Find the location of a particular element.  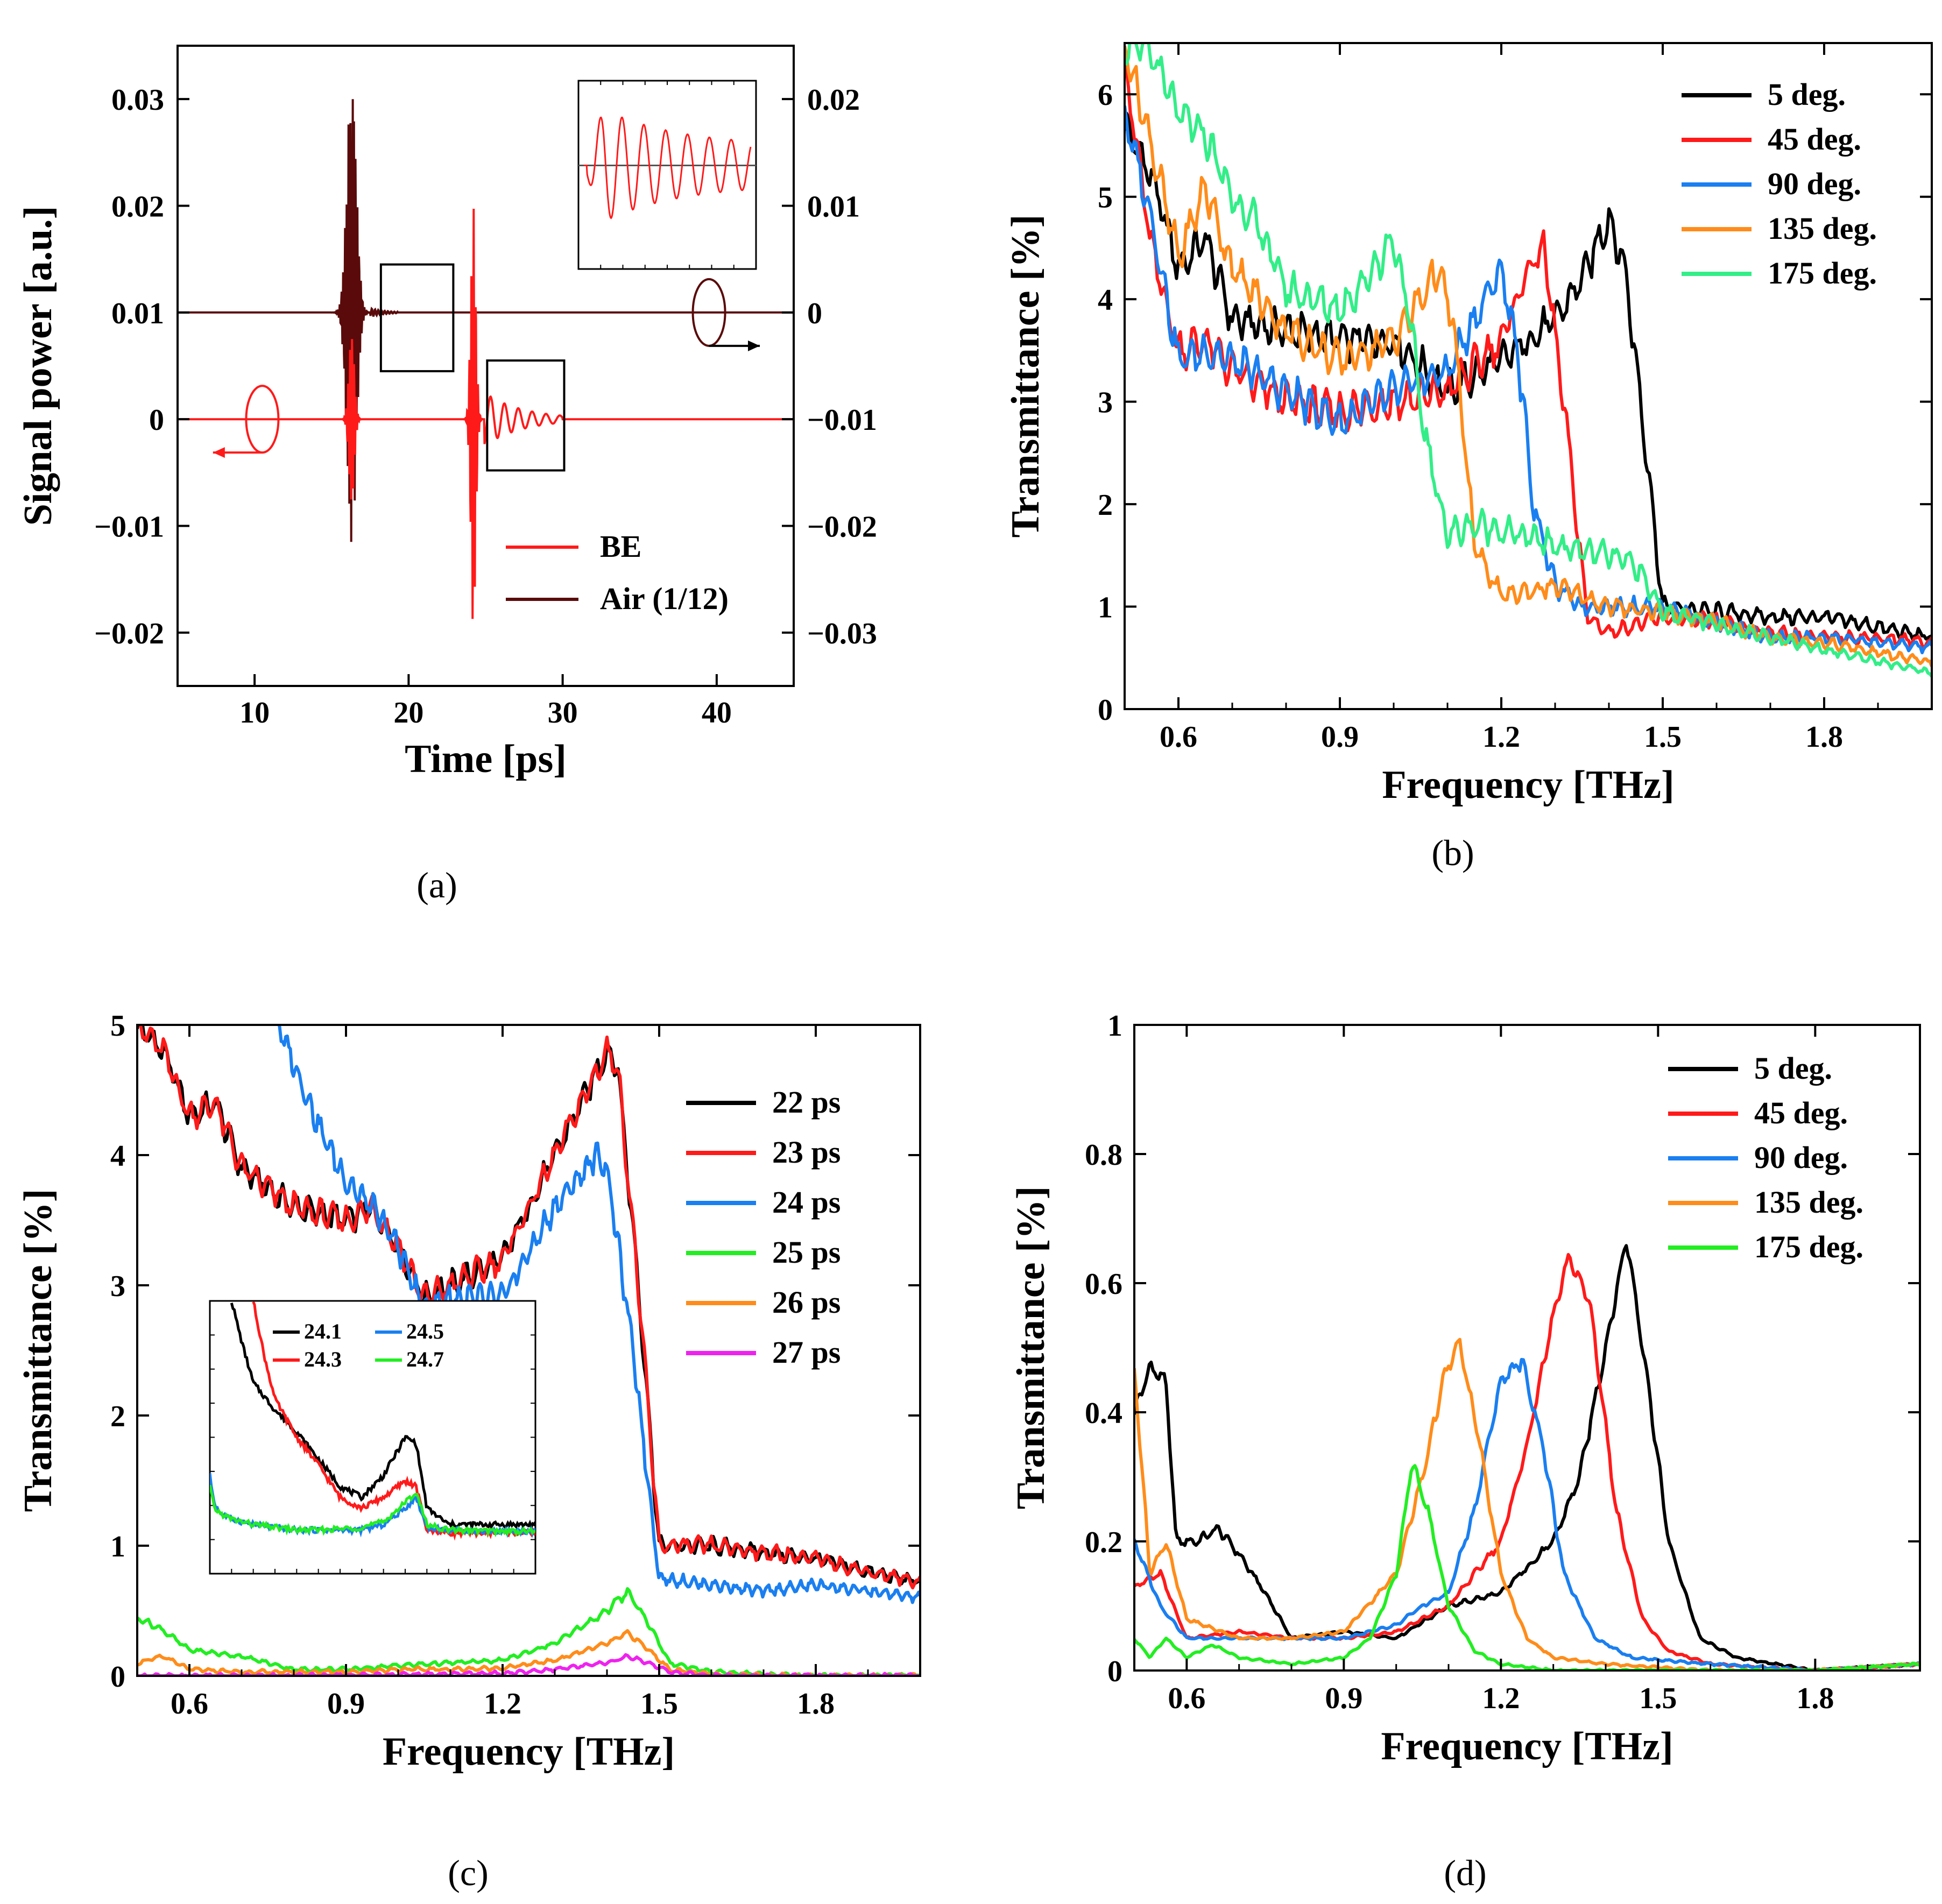

series-line-5-deg- is located at coordinates (1528, 376).